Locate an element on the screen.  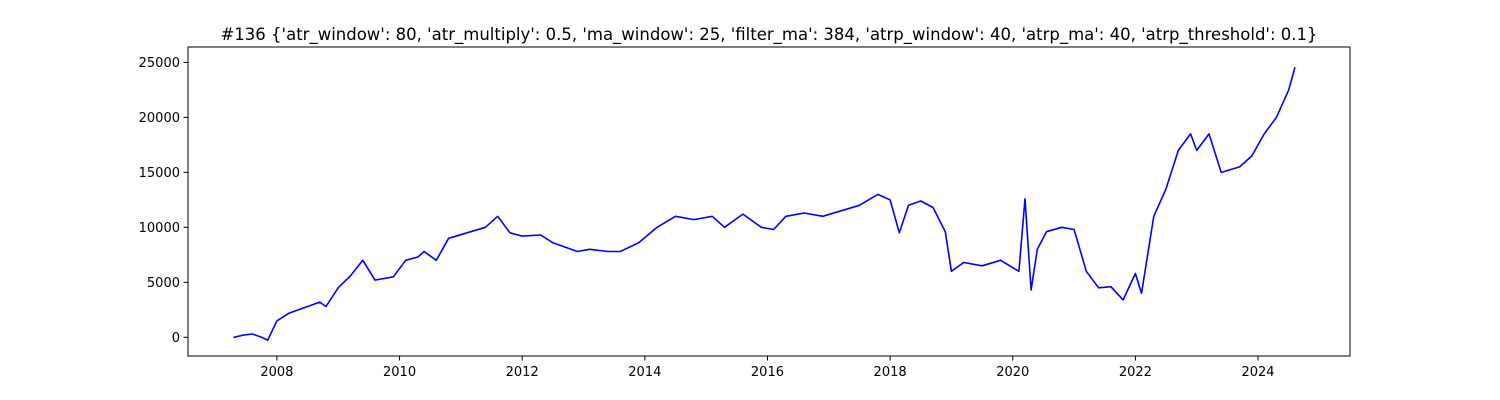
y-tick-label: 20000 is located at coordinates (159, 118).